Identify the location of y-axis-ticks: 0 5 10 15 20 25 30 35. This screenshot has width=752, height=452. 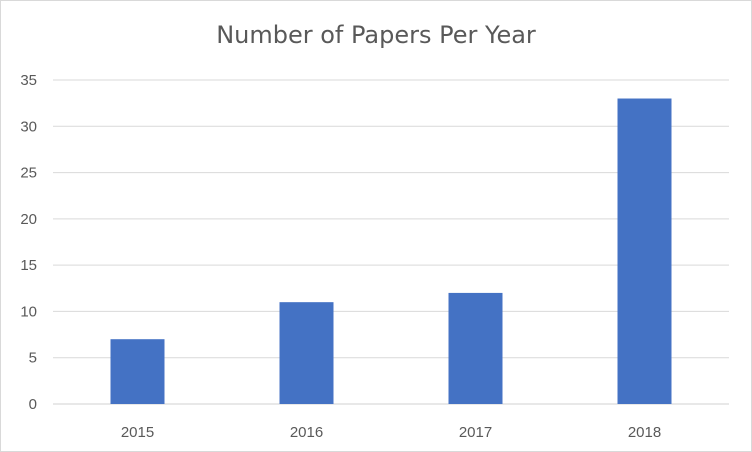
(28, 242).